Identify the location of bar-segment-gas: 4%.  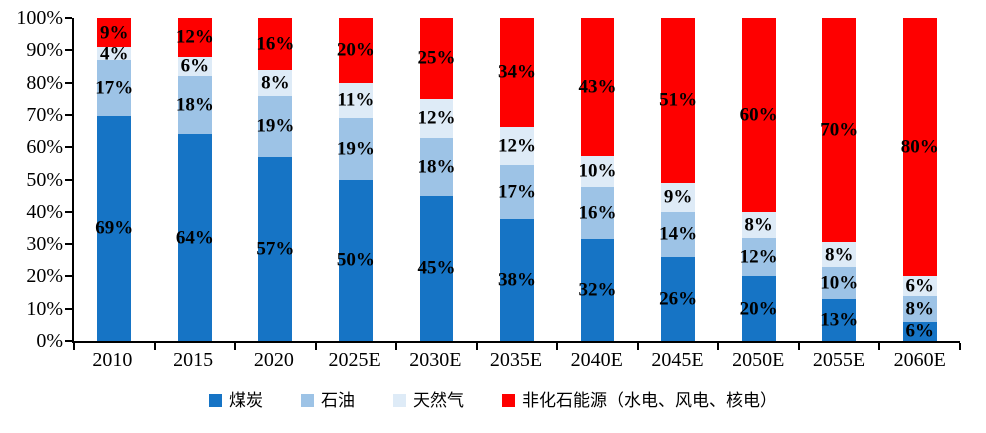
(114, 53).